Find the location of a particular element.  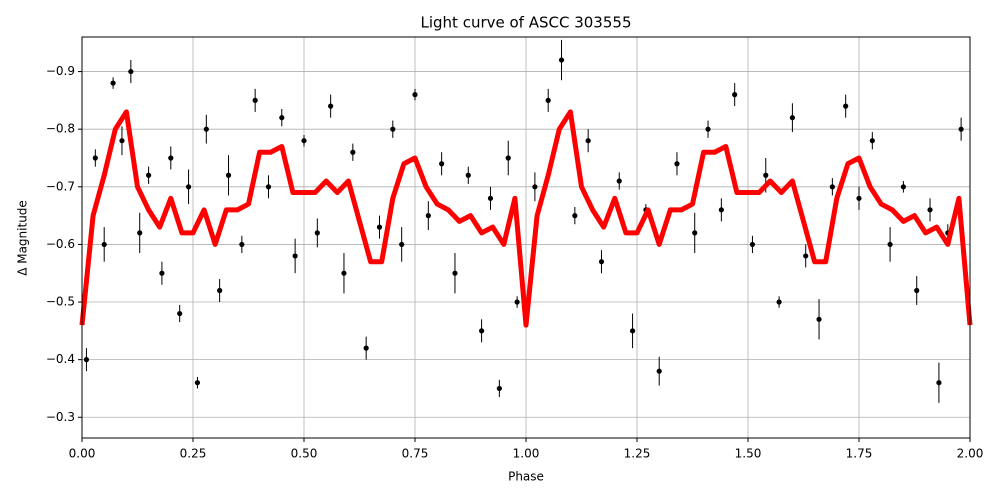

x-tick-label: 1.50 is located at coordinates (748, 454).